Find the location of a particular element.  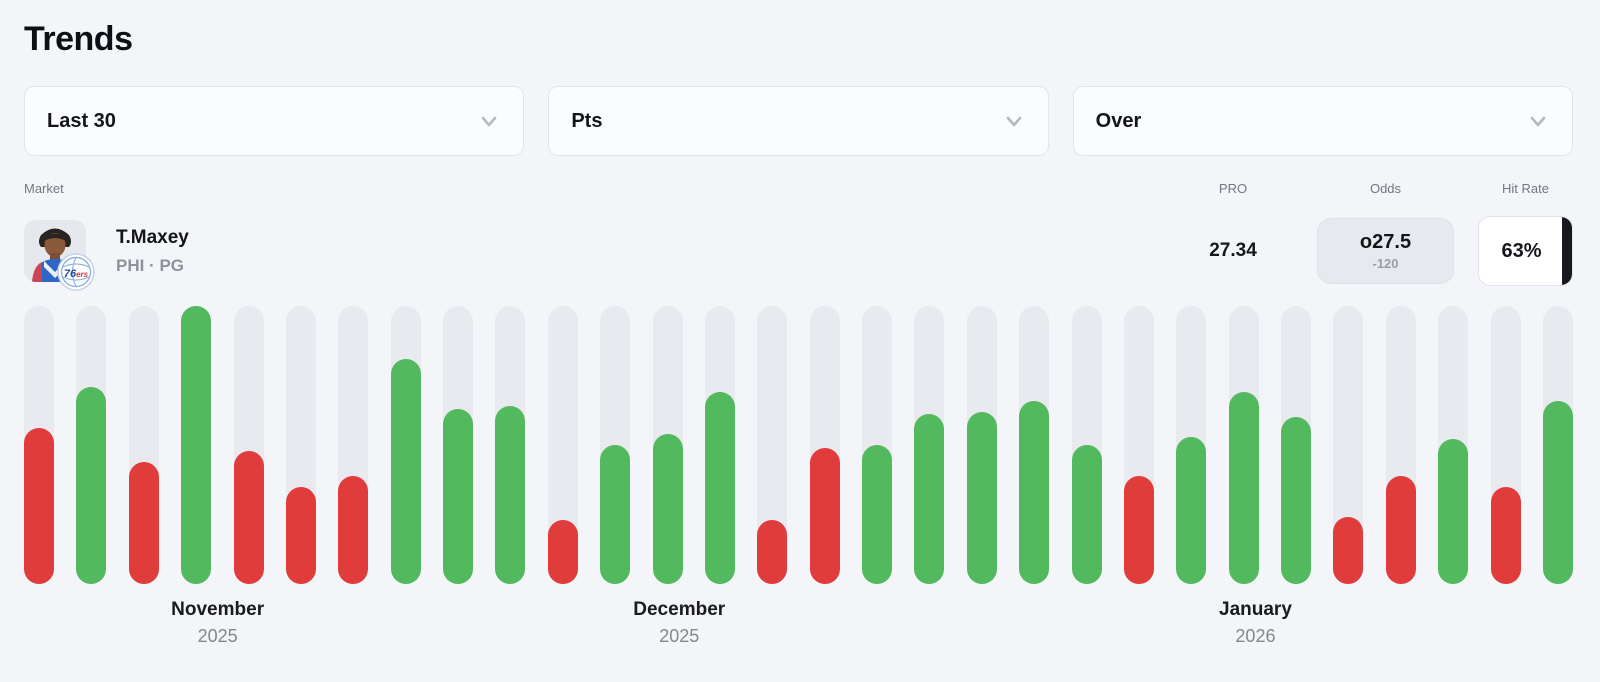

column-header-market: Market is located at coordinates (44, 188).